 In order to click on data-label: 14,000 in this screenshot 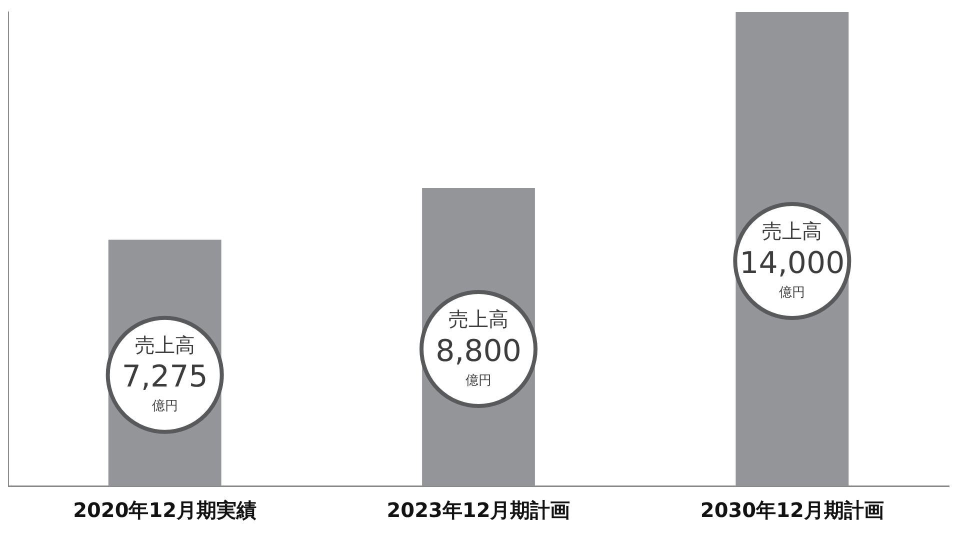, I will do `click(792, 263)`.